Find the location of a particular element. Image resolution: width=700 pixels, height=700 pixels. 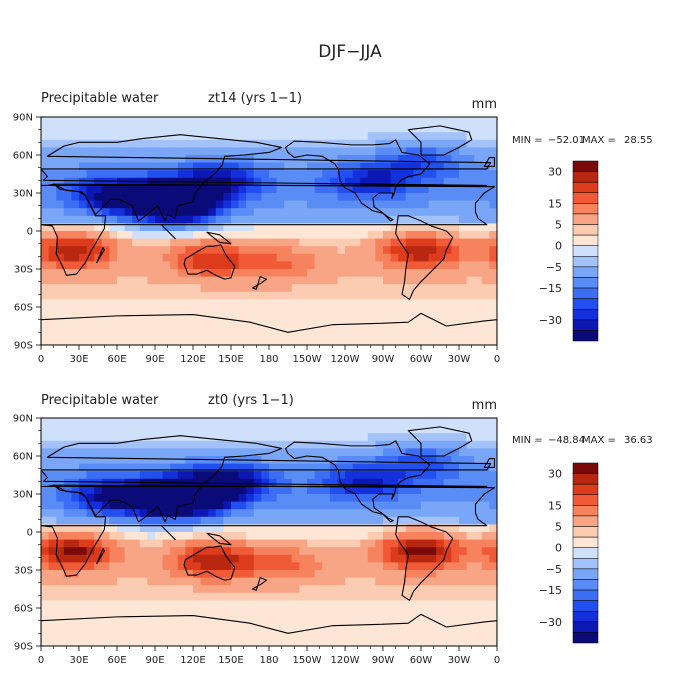

panel-1-stats: MIN = −52.01 MAX = 28.55 is located at coordinates (582, 140).